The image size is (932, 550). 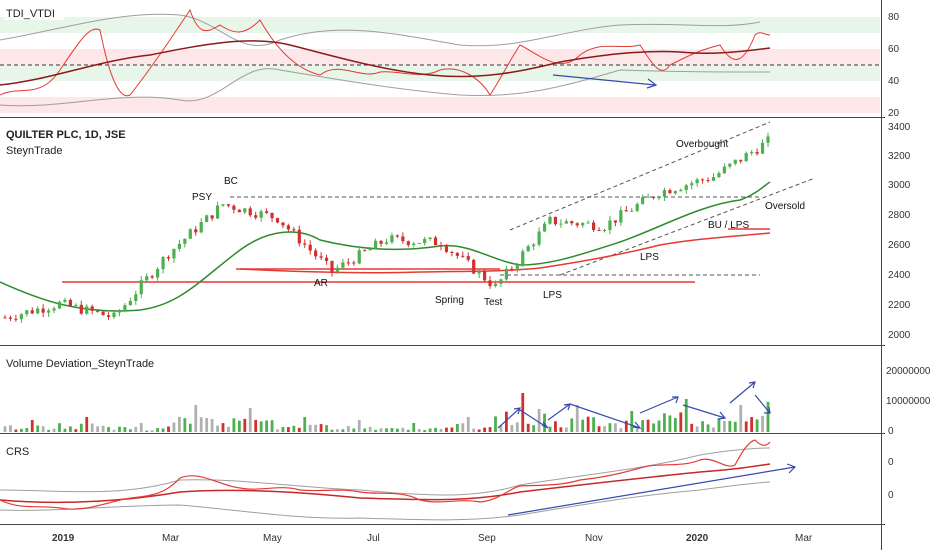 I want to click on tdi-trend-arrowhead, so click(x=652, y=83).